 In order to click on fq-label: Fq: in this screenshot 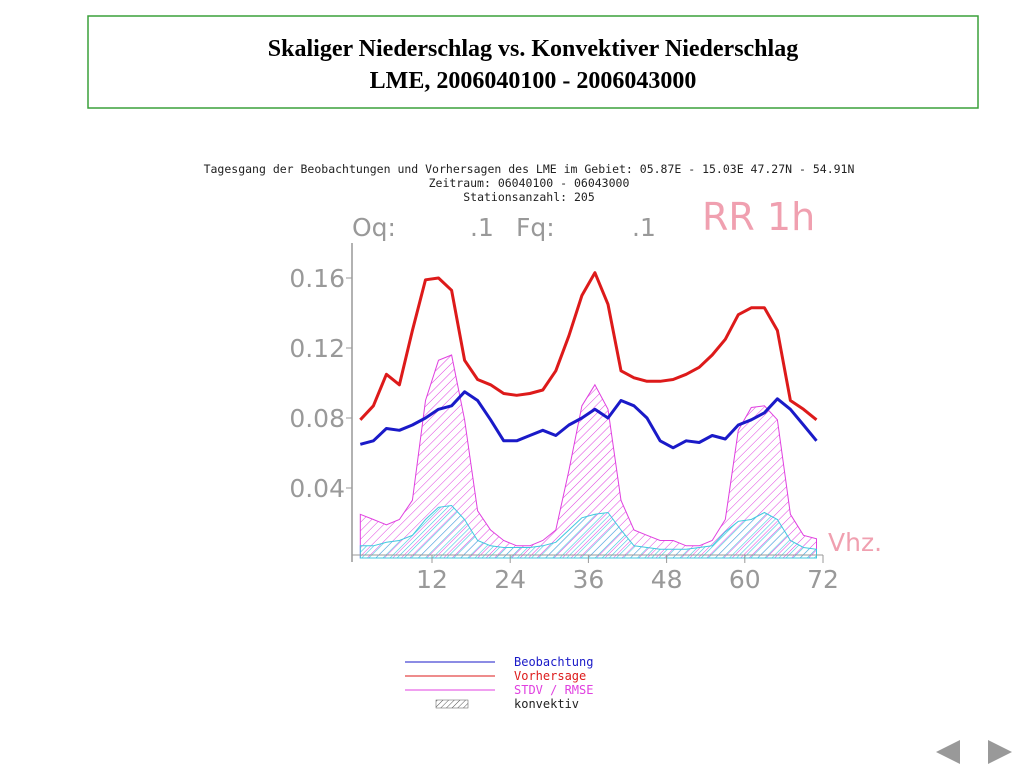, I will do `click(535, 227)`.